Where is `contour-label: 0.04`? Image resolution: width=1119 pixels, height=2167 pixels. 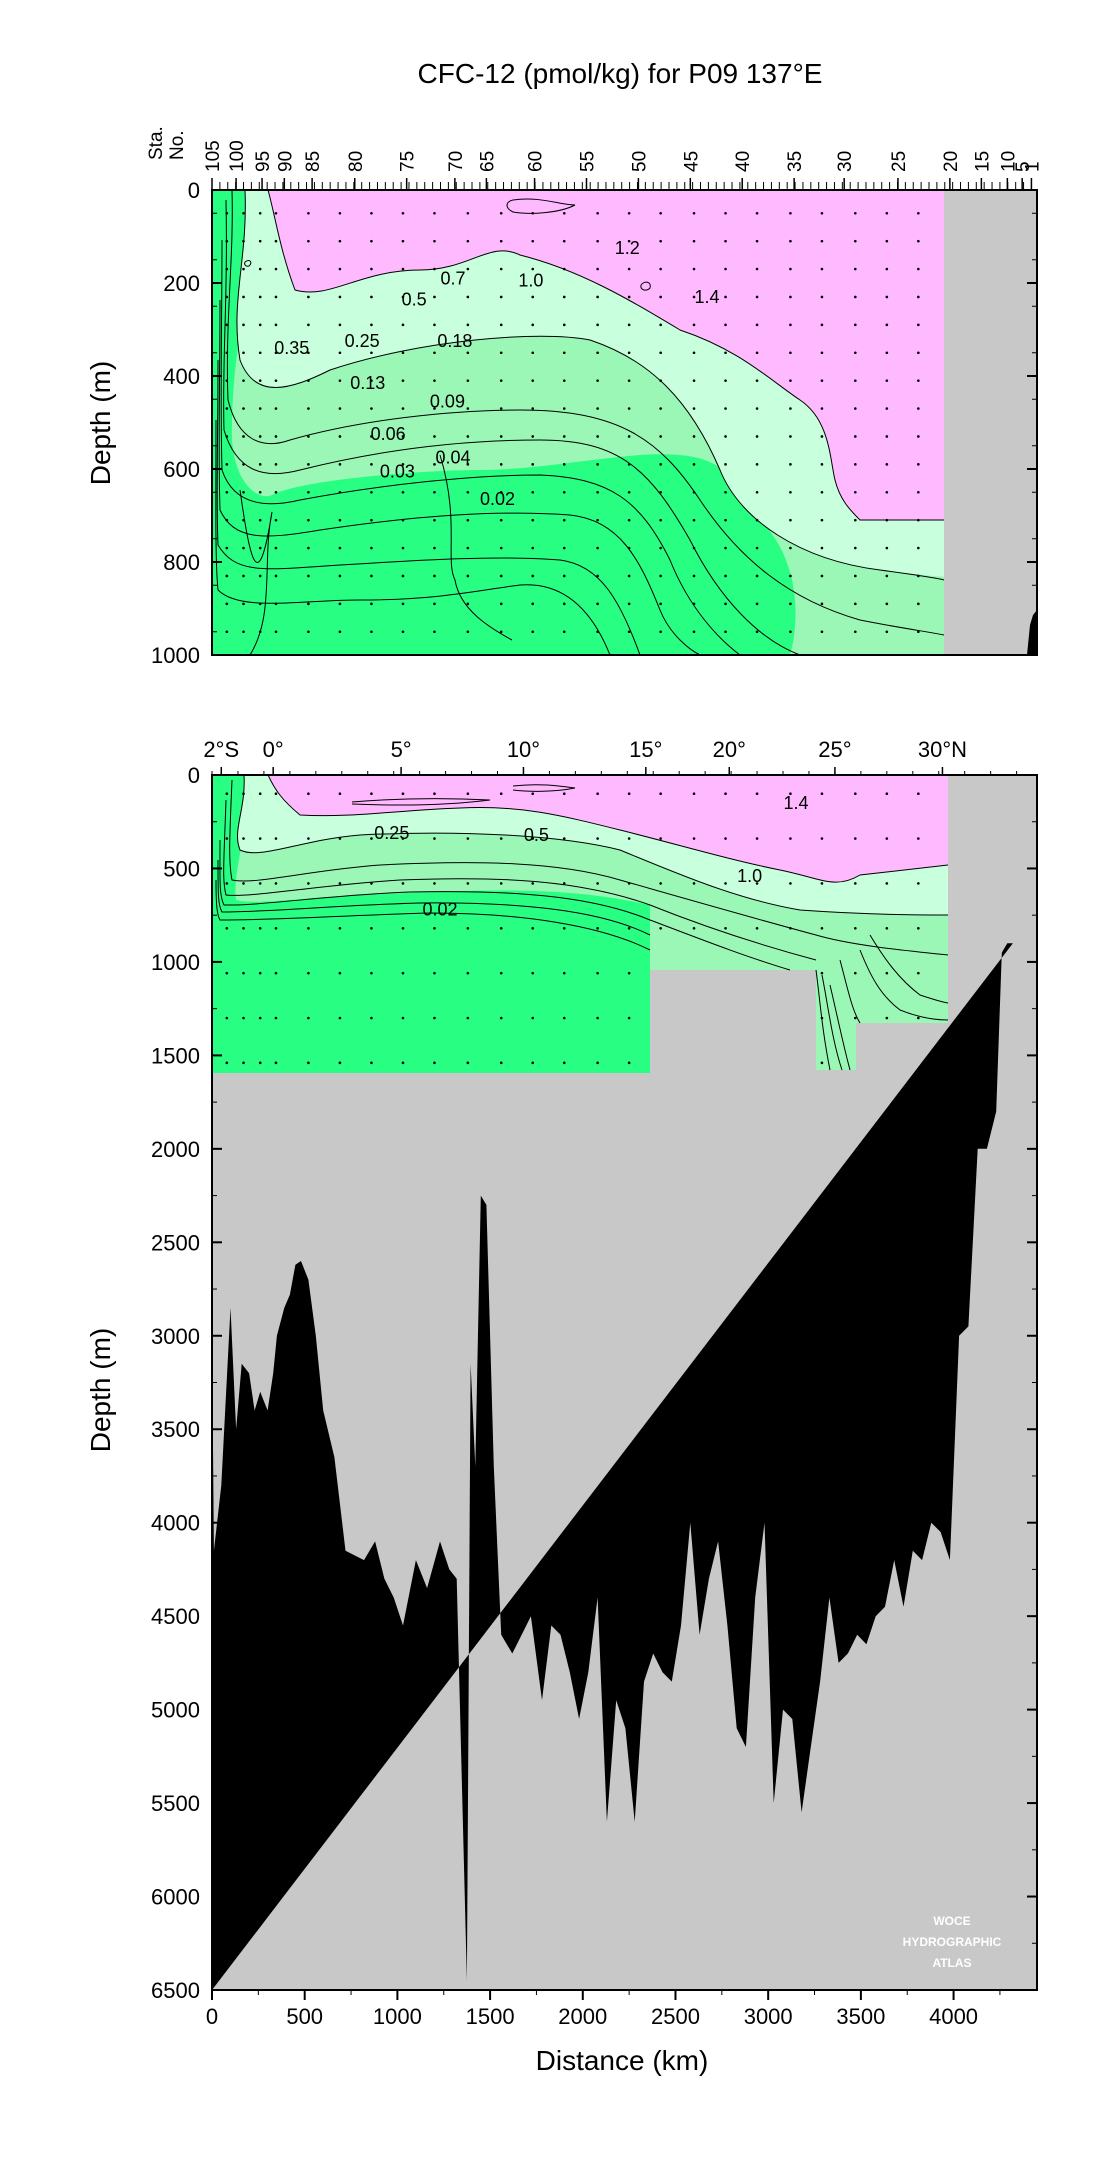
contour-label: 0.04 is located at coordinates (452, 457).